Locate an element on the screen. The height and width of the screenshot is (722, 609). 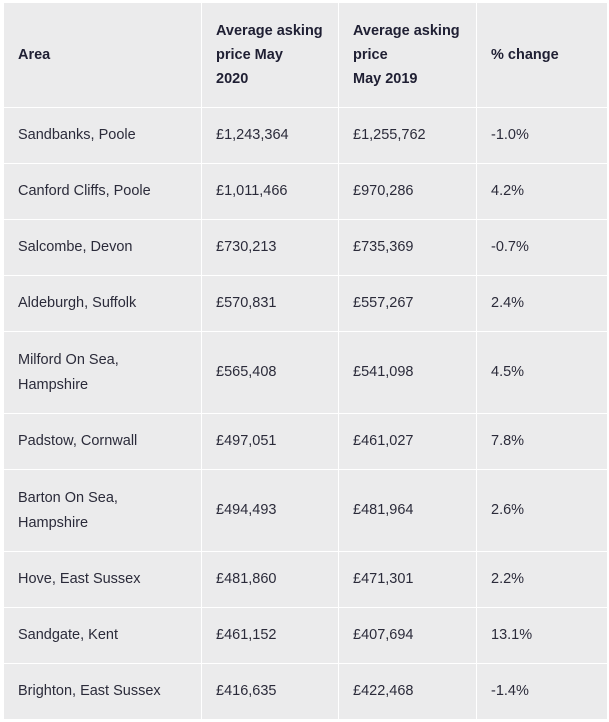
cell-area: Salcombe, Devon is located at coordinates (102, 247).